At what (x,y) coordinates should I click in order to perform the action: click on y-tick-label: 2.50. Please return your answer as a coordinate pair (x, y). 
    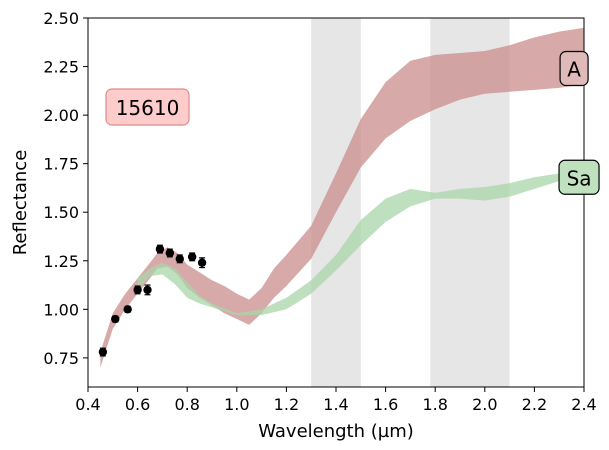
    Looking at the image, I should click on (61, 18).